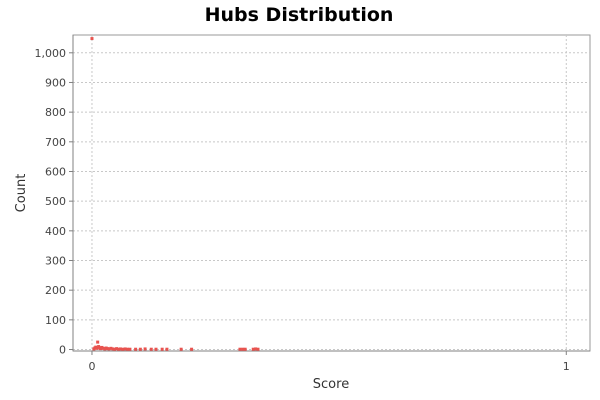 The width and height of the screenshot is (600, 400). I want to click on x-tick-label: 0, so click(91, 366).